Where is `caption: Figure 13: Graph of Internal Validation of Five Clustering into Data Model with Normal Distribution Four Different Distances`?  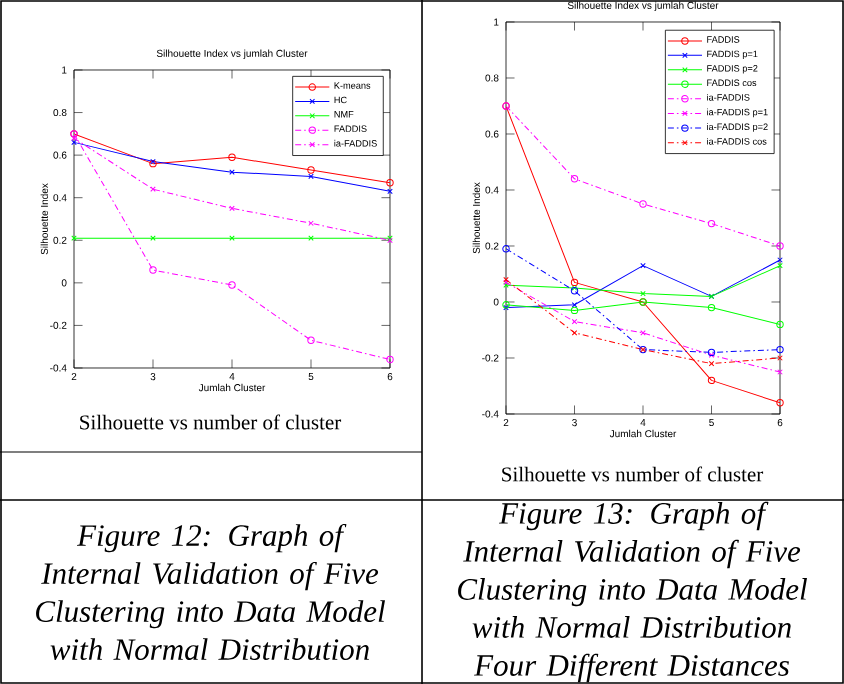 caption: Figure 13: Graph of Internal Validation of Five Clustering into Data Model with Normal Distribution Four Different Distances is located at coordinates (632, 592).